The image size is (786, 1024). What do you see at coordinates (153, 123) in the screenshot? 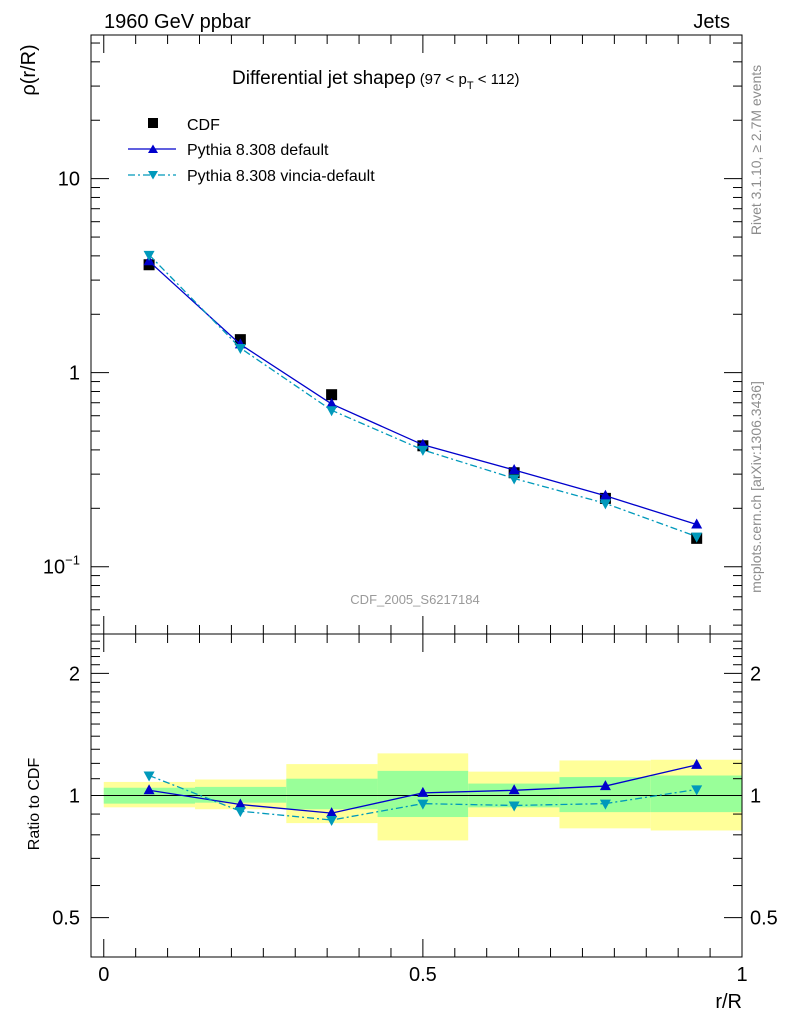
I see `legend-marker-cdf` at bounding box center [153, 123].